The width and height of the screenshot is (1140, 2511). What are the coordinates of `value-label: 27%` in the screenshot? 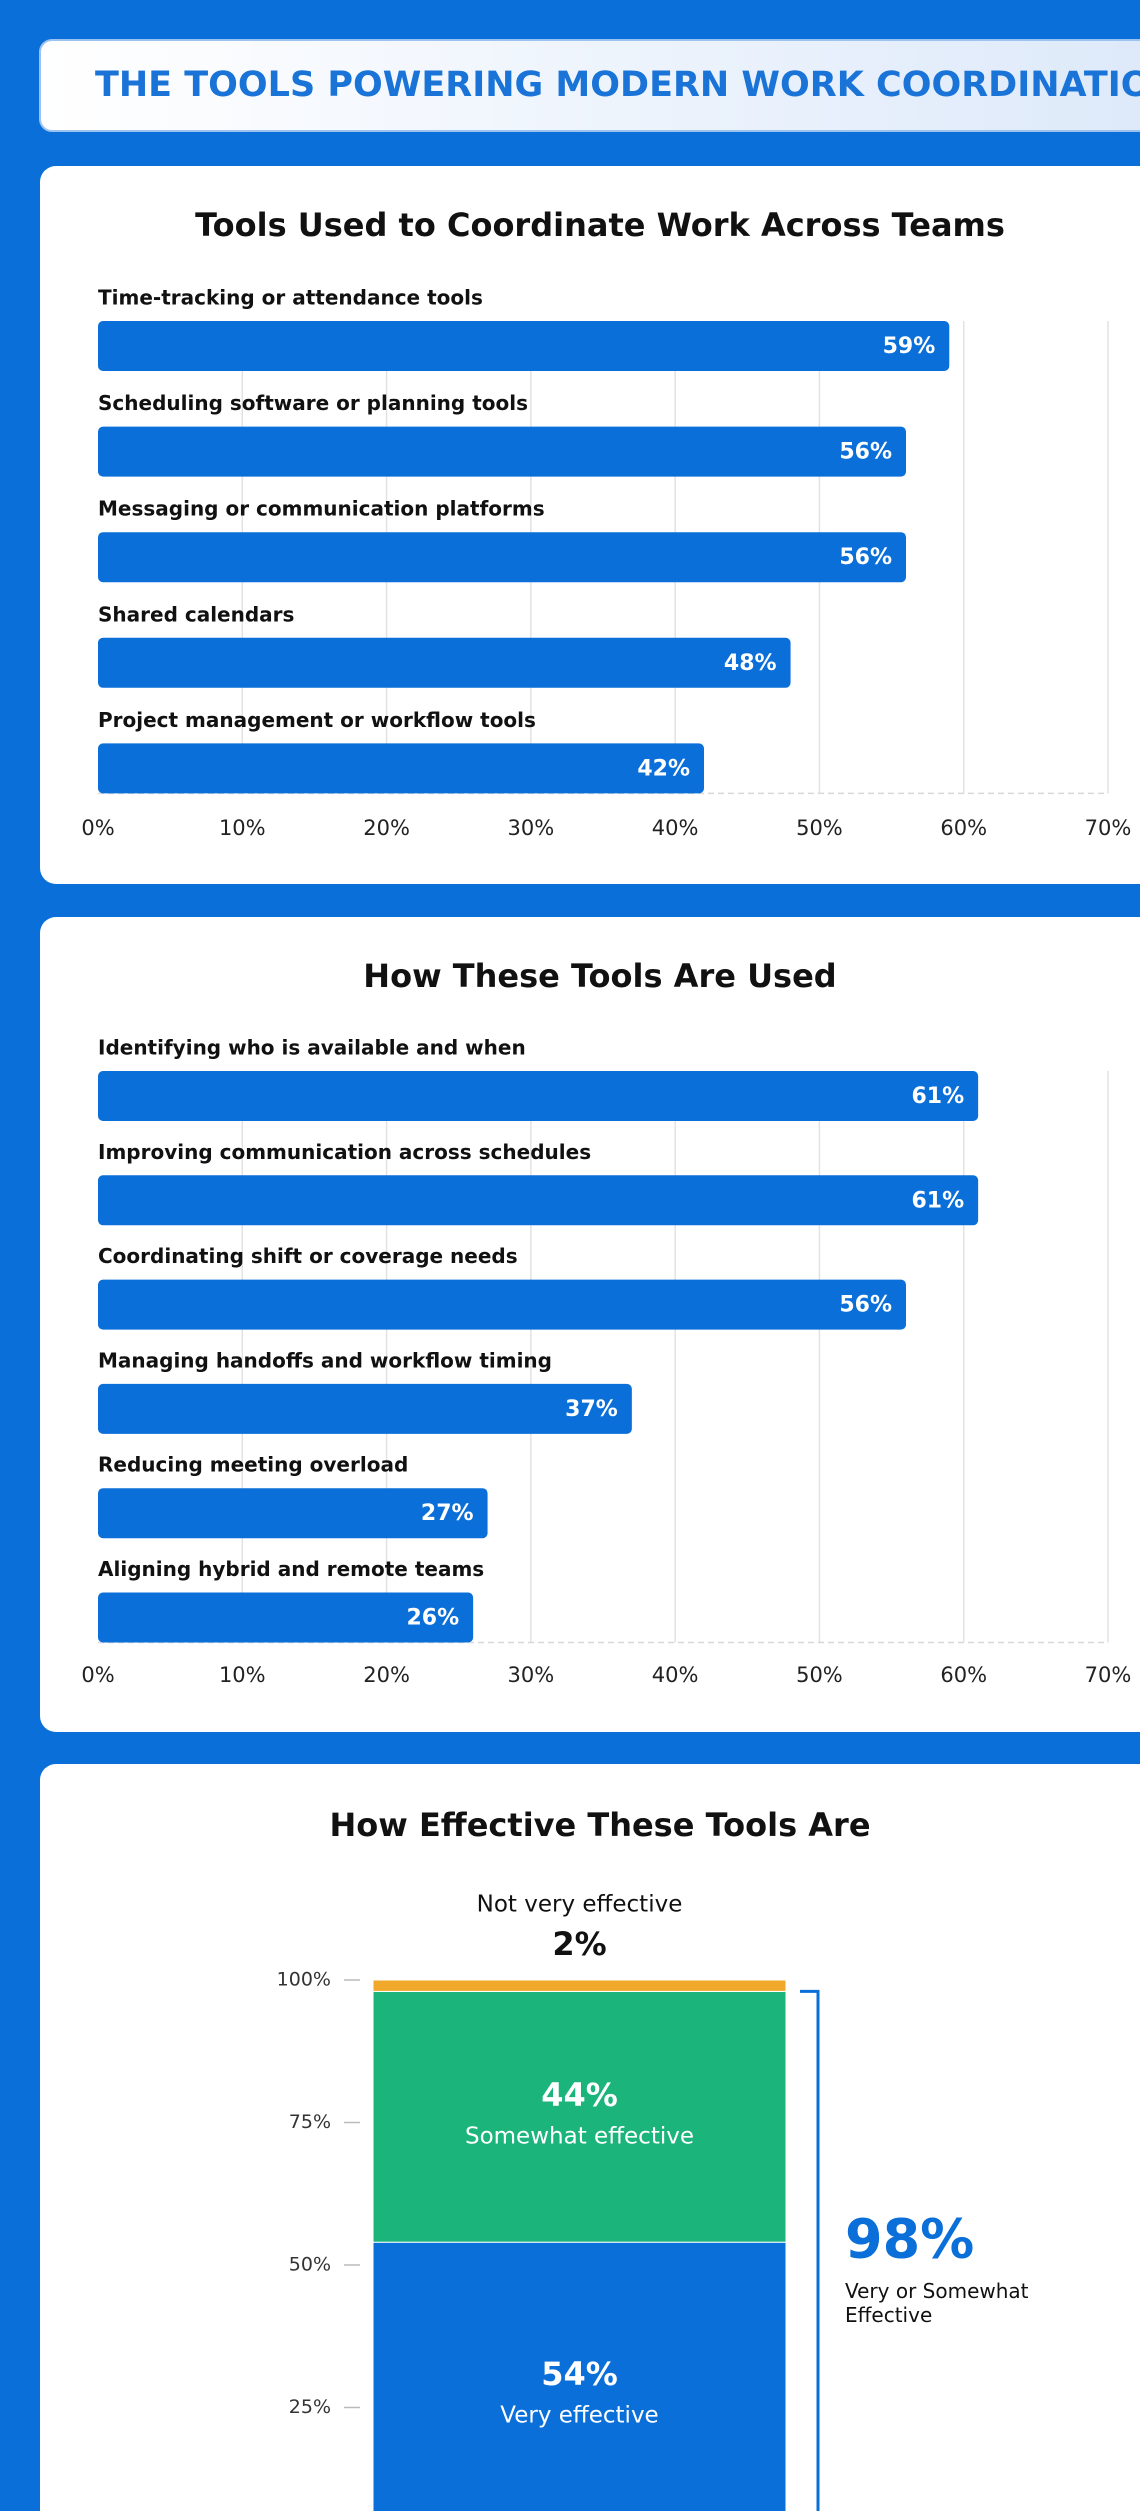 It's located at (447, 1513).